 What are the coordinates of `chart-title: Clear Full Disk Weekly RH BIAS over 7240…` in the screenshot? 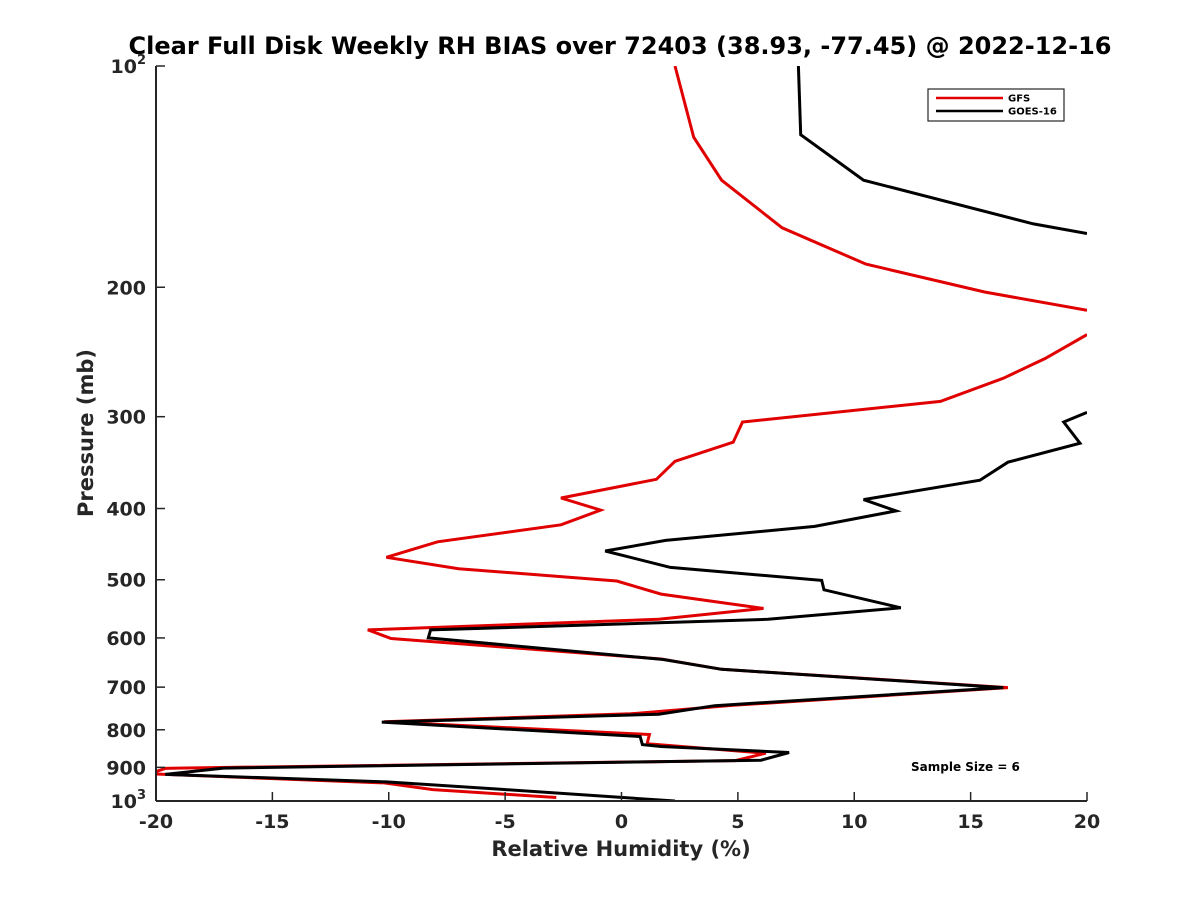 It's located at (620, 46).